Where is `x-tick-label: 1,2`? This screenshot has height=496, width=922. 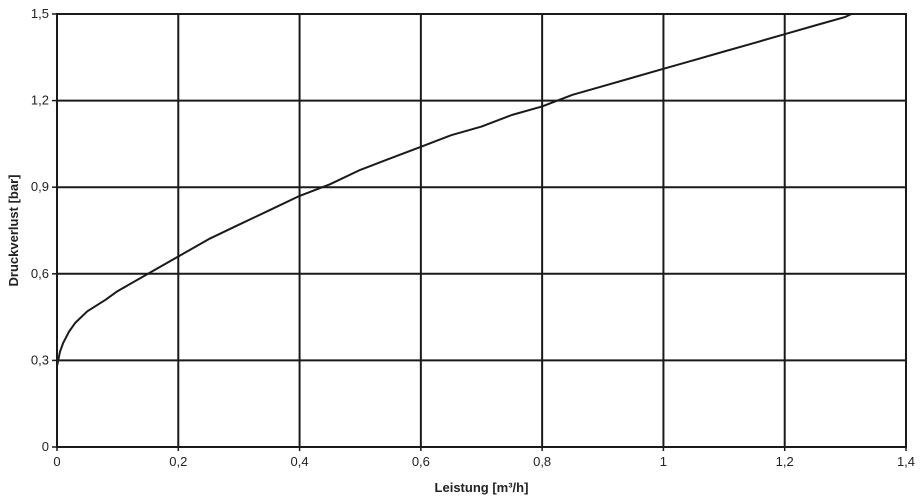 x-tick-label: 1,2 is located at coordinates (785, 461).